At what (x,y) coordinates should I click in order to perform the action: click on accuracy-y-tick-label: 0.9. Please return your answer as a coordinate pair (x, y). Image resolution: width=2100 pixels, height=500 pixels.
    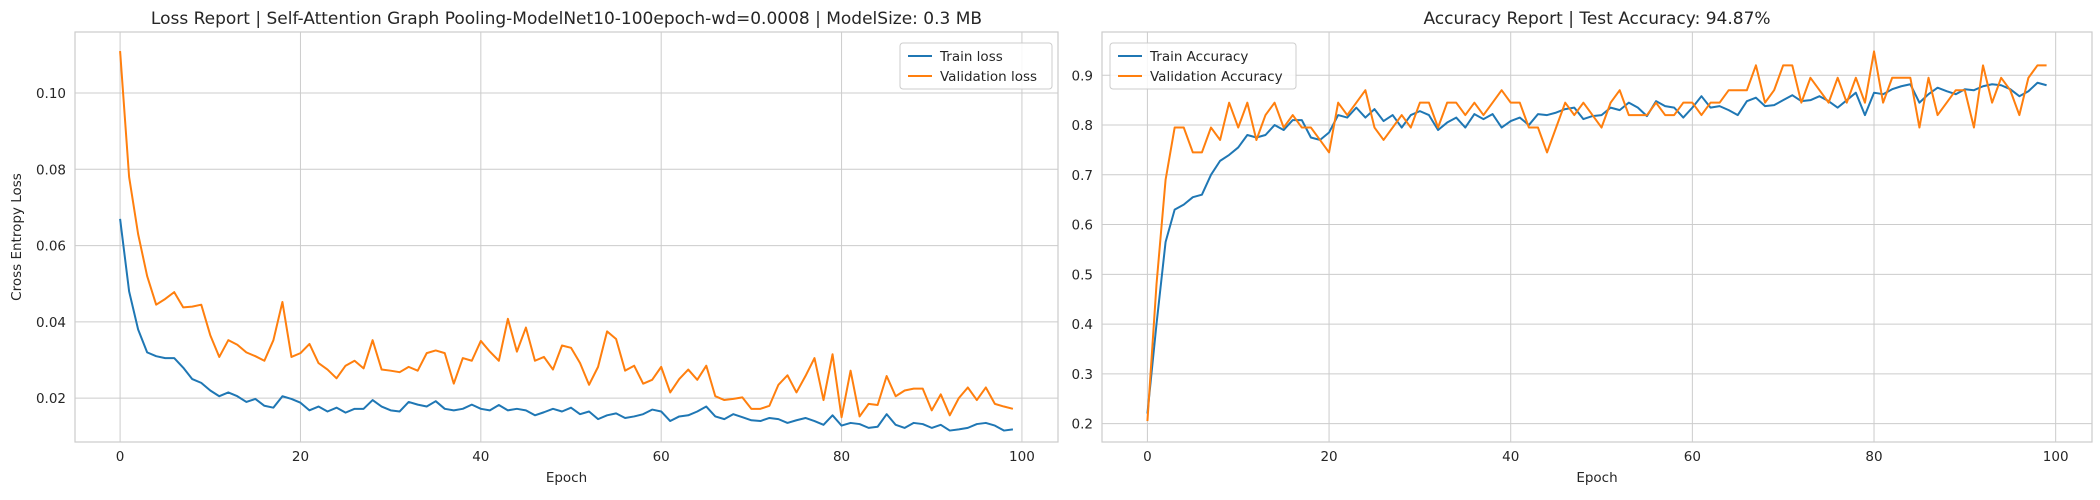
    Looking at the image, I should click on (1082, 76).